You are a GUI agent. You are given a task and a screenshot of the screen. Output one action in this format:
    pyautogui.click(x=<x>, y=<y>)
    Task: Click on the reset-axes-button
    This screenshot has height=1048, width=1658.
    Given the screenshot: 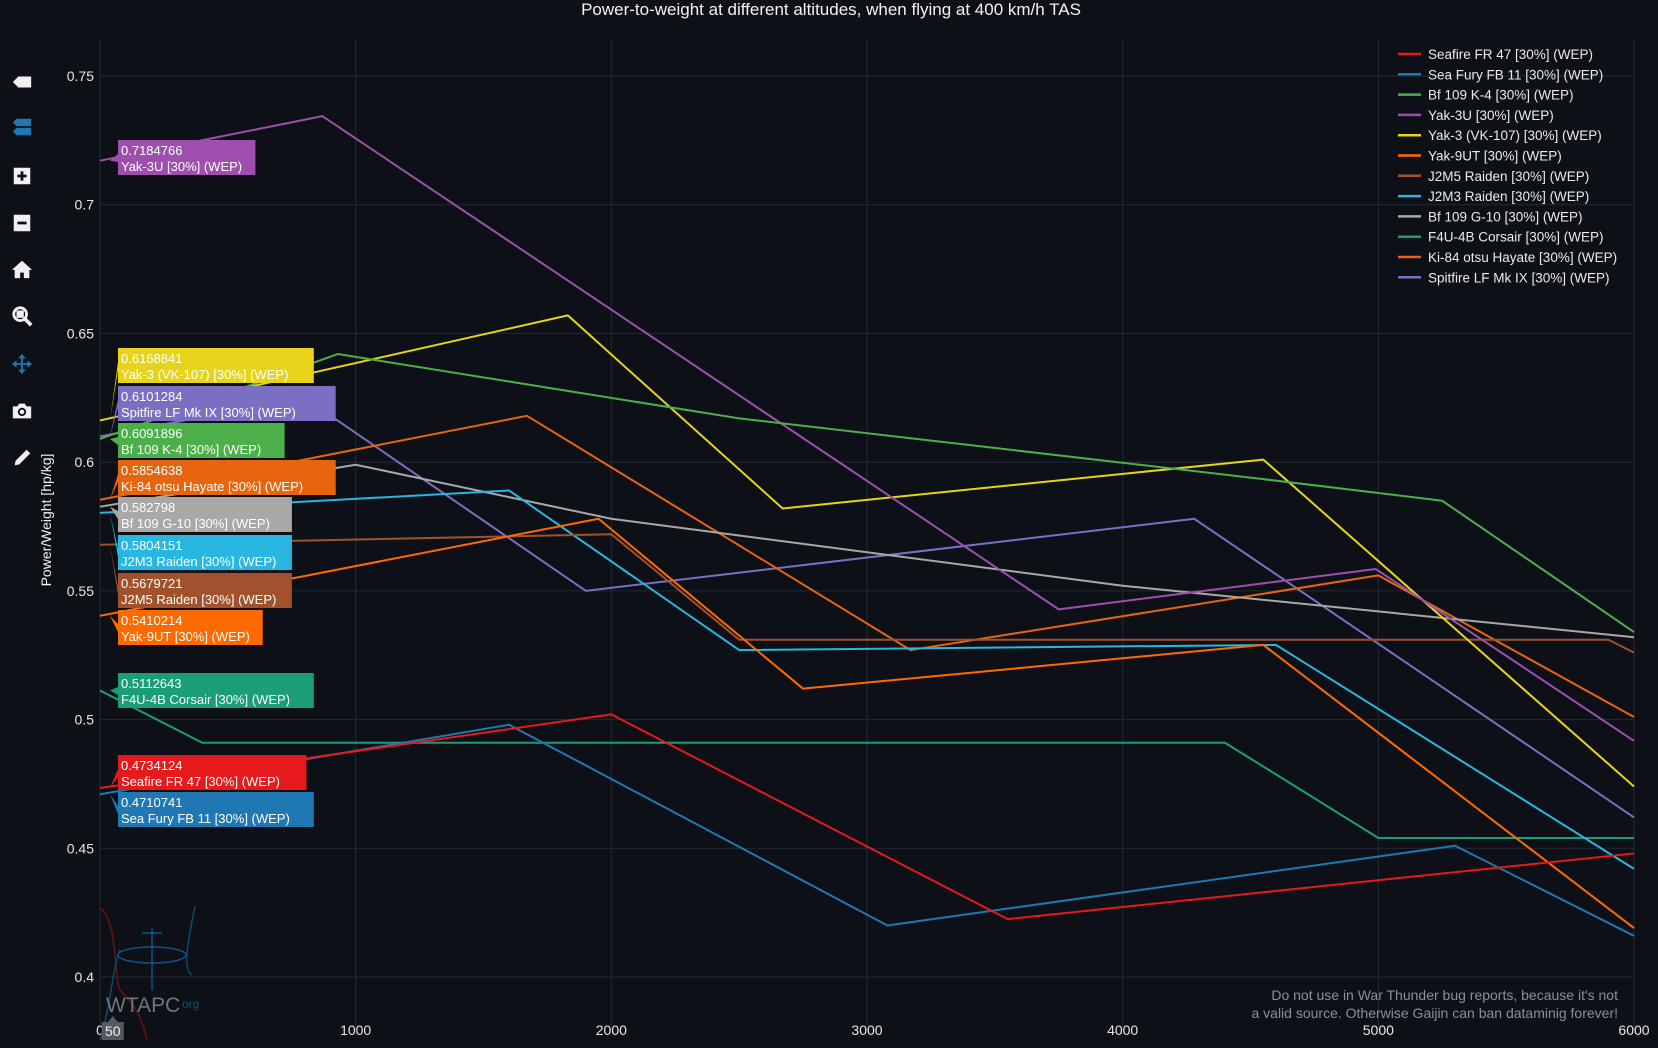 What is the action you would take?
    pyautogui.click(x=22, y=272)
    